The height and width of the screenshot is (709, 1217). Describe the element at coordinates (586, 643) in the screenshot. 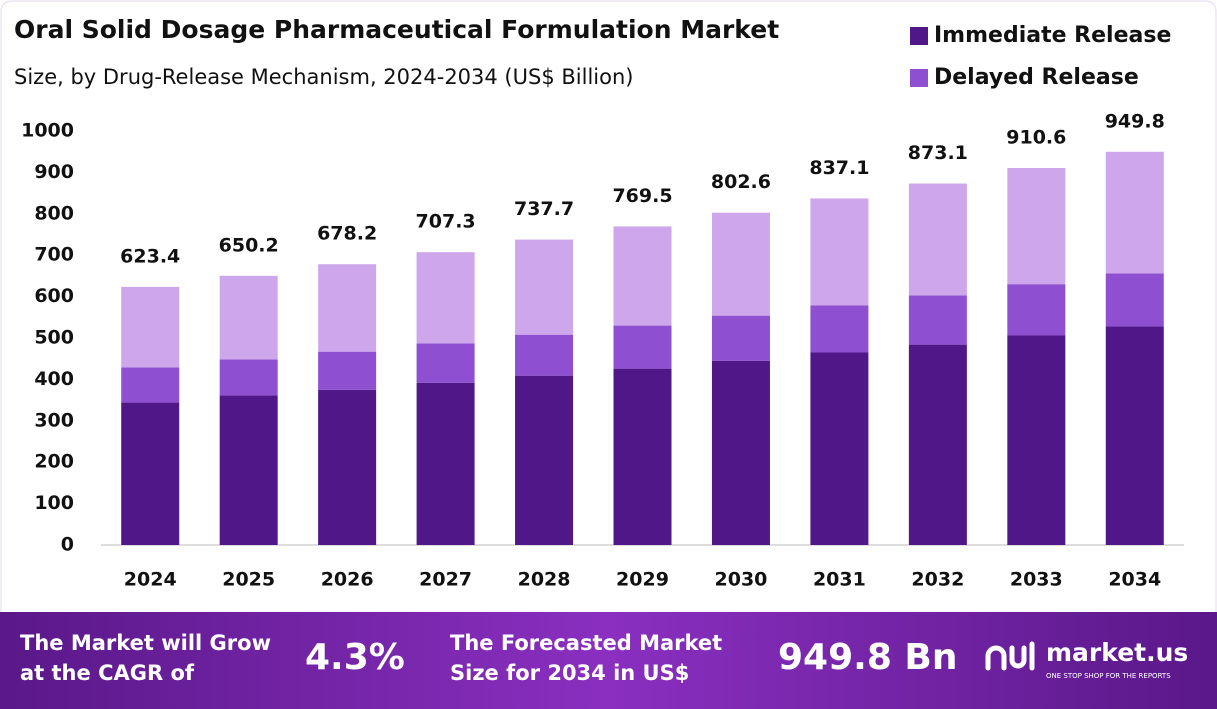

I see `size-label: The Forecasted Market` at that location.